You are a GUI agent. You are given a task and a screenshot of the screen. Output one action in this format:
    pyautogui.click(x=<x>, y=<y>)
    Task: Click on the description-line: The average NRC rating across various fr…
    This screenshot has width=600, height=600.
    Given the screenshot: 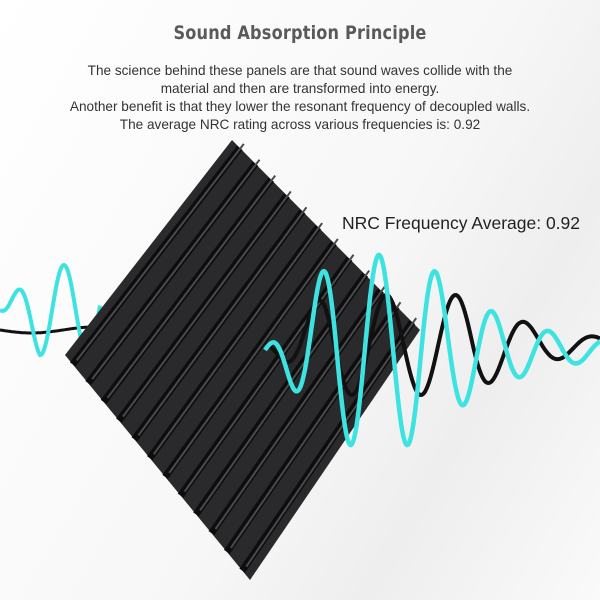 What is the action you would take?
    pyautogui.click(x=300, y=124)
    